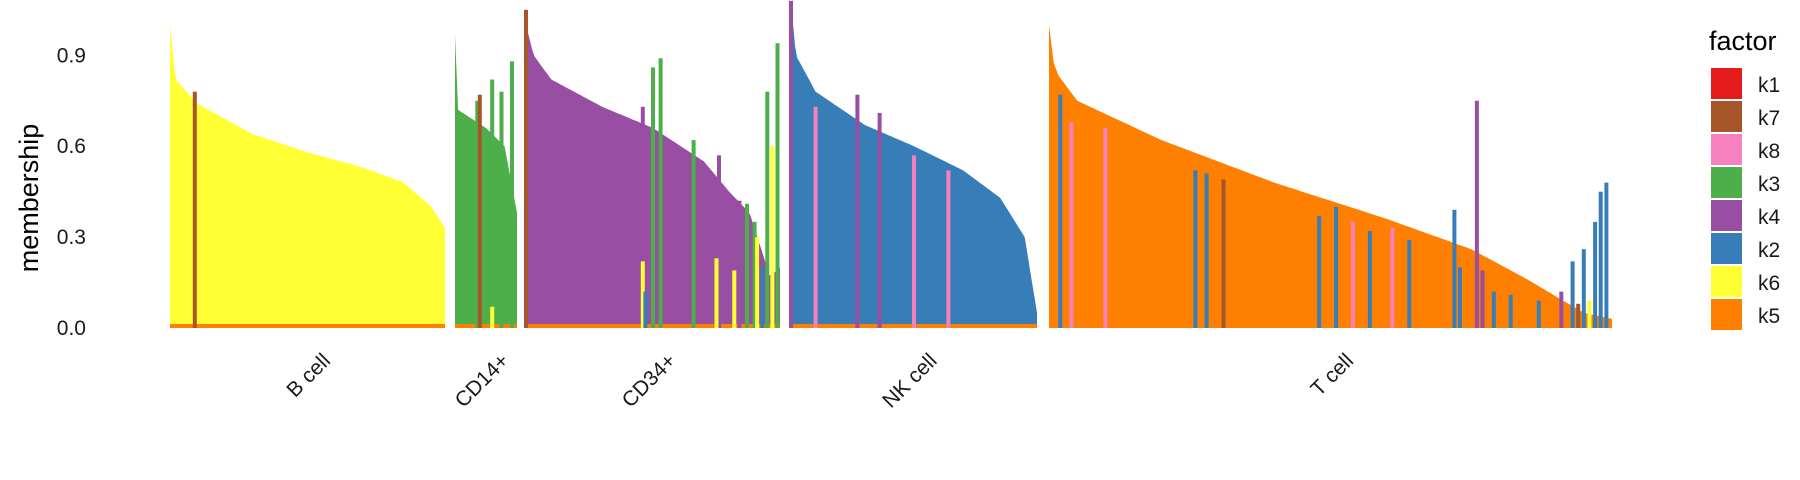 Image resolution: width=1800 pixels, height=480 pixels. Describe the element at coordinates (1769, 250) in the screenshot. I see `legend-label: k2` at that location.